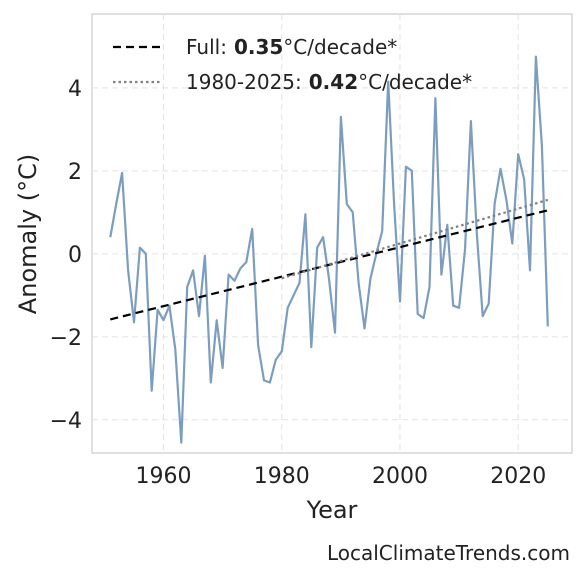 The height and width of the screenshot is (584, 585). Describe the element at coordinates (258, 47) in the screenshot. I see `legend-rate: 0.35` at that location.